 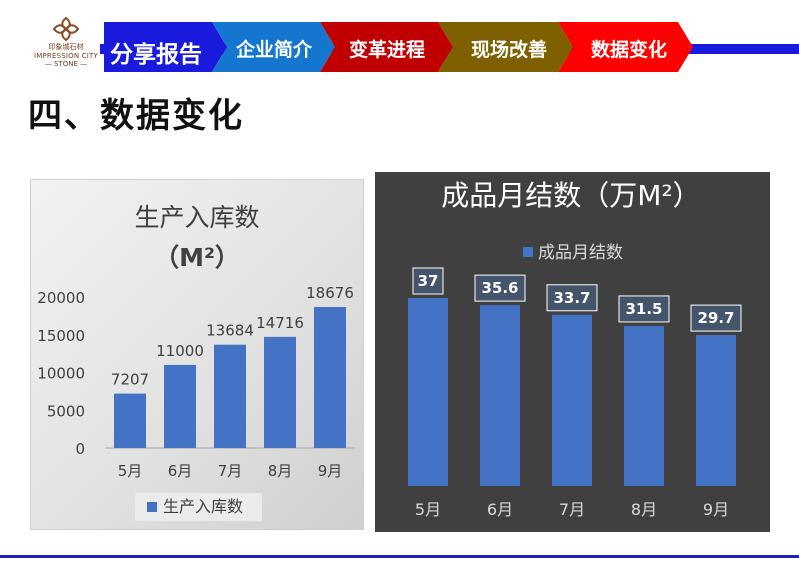 What do you see at coordinates (274, 50) in the screenshot?
I see `nav-item-company-intro: 企业简介` at bounding box center [274, 50].